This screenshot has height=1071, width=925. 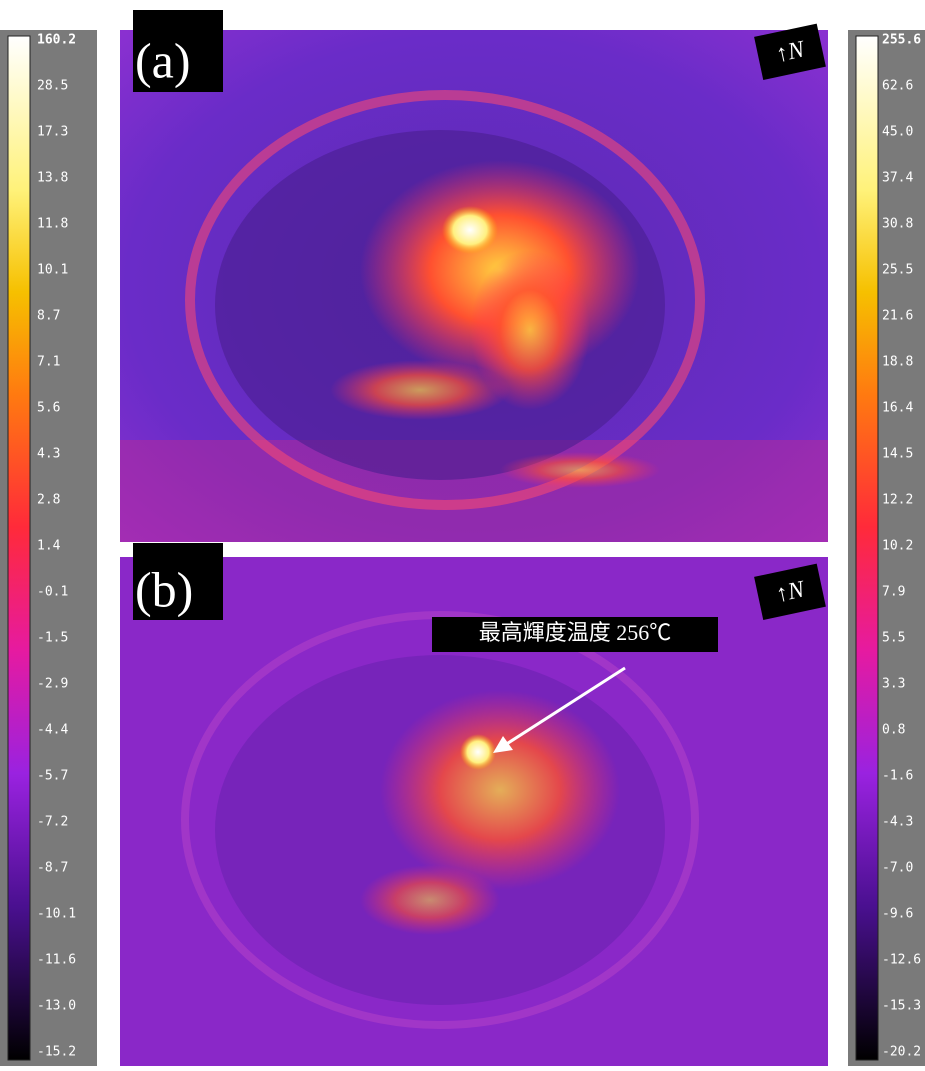 I want to click on scale-label: 17.3, so click(x=52, y=132).